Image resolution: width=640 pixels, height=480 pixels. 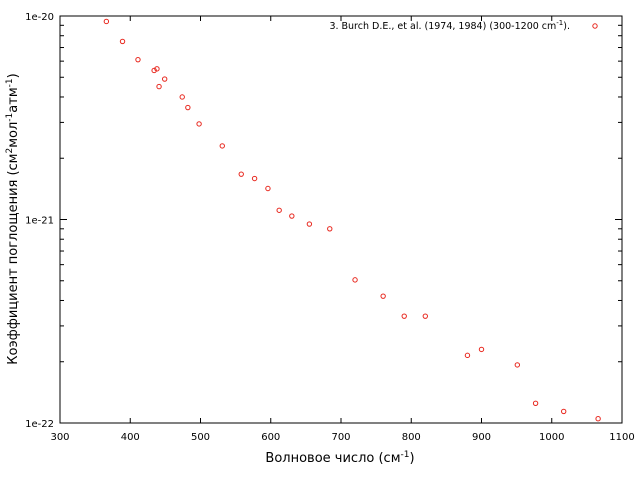 I want to click on x-tick-label: 300, so click(x=59, y=437).